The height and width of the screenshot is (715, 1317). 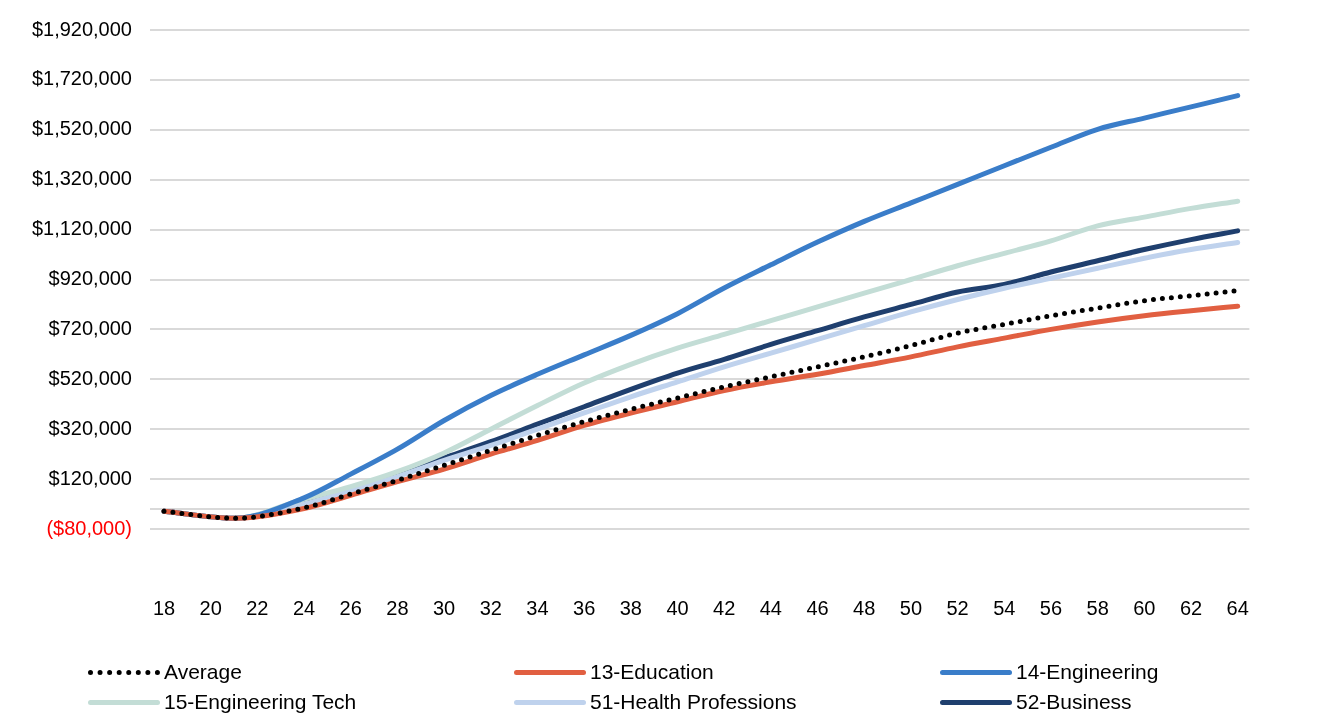 What do you see at coordinates (652, 672) in the screenshot?
I see `legend-label: 13-Education` at bounding box center [652, 672].